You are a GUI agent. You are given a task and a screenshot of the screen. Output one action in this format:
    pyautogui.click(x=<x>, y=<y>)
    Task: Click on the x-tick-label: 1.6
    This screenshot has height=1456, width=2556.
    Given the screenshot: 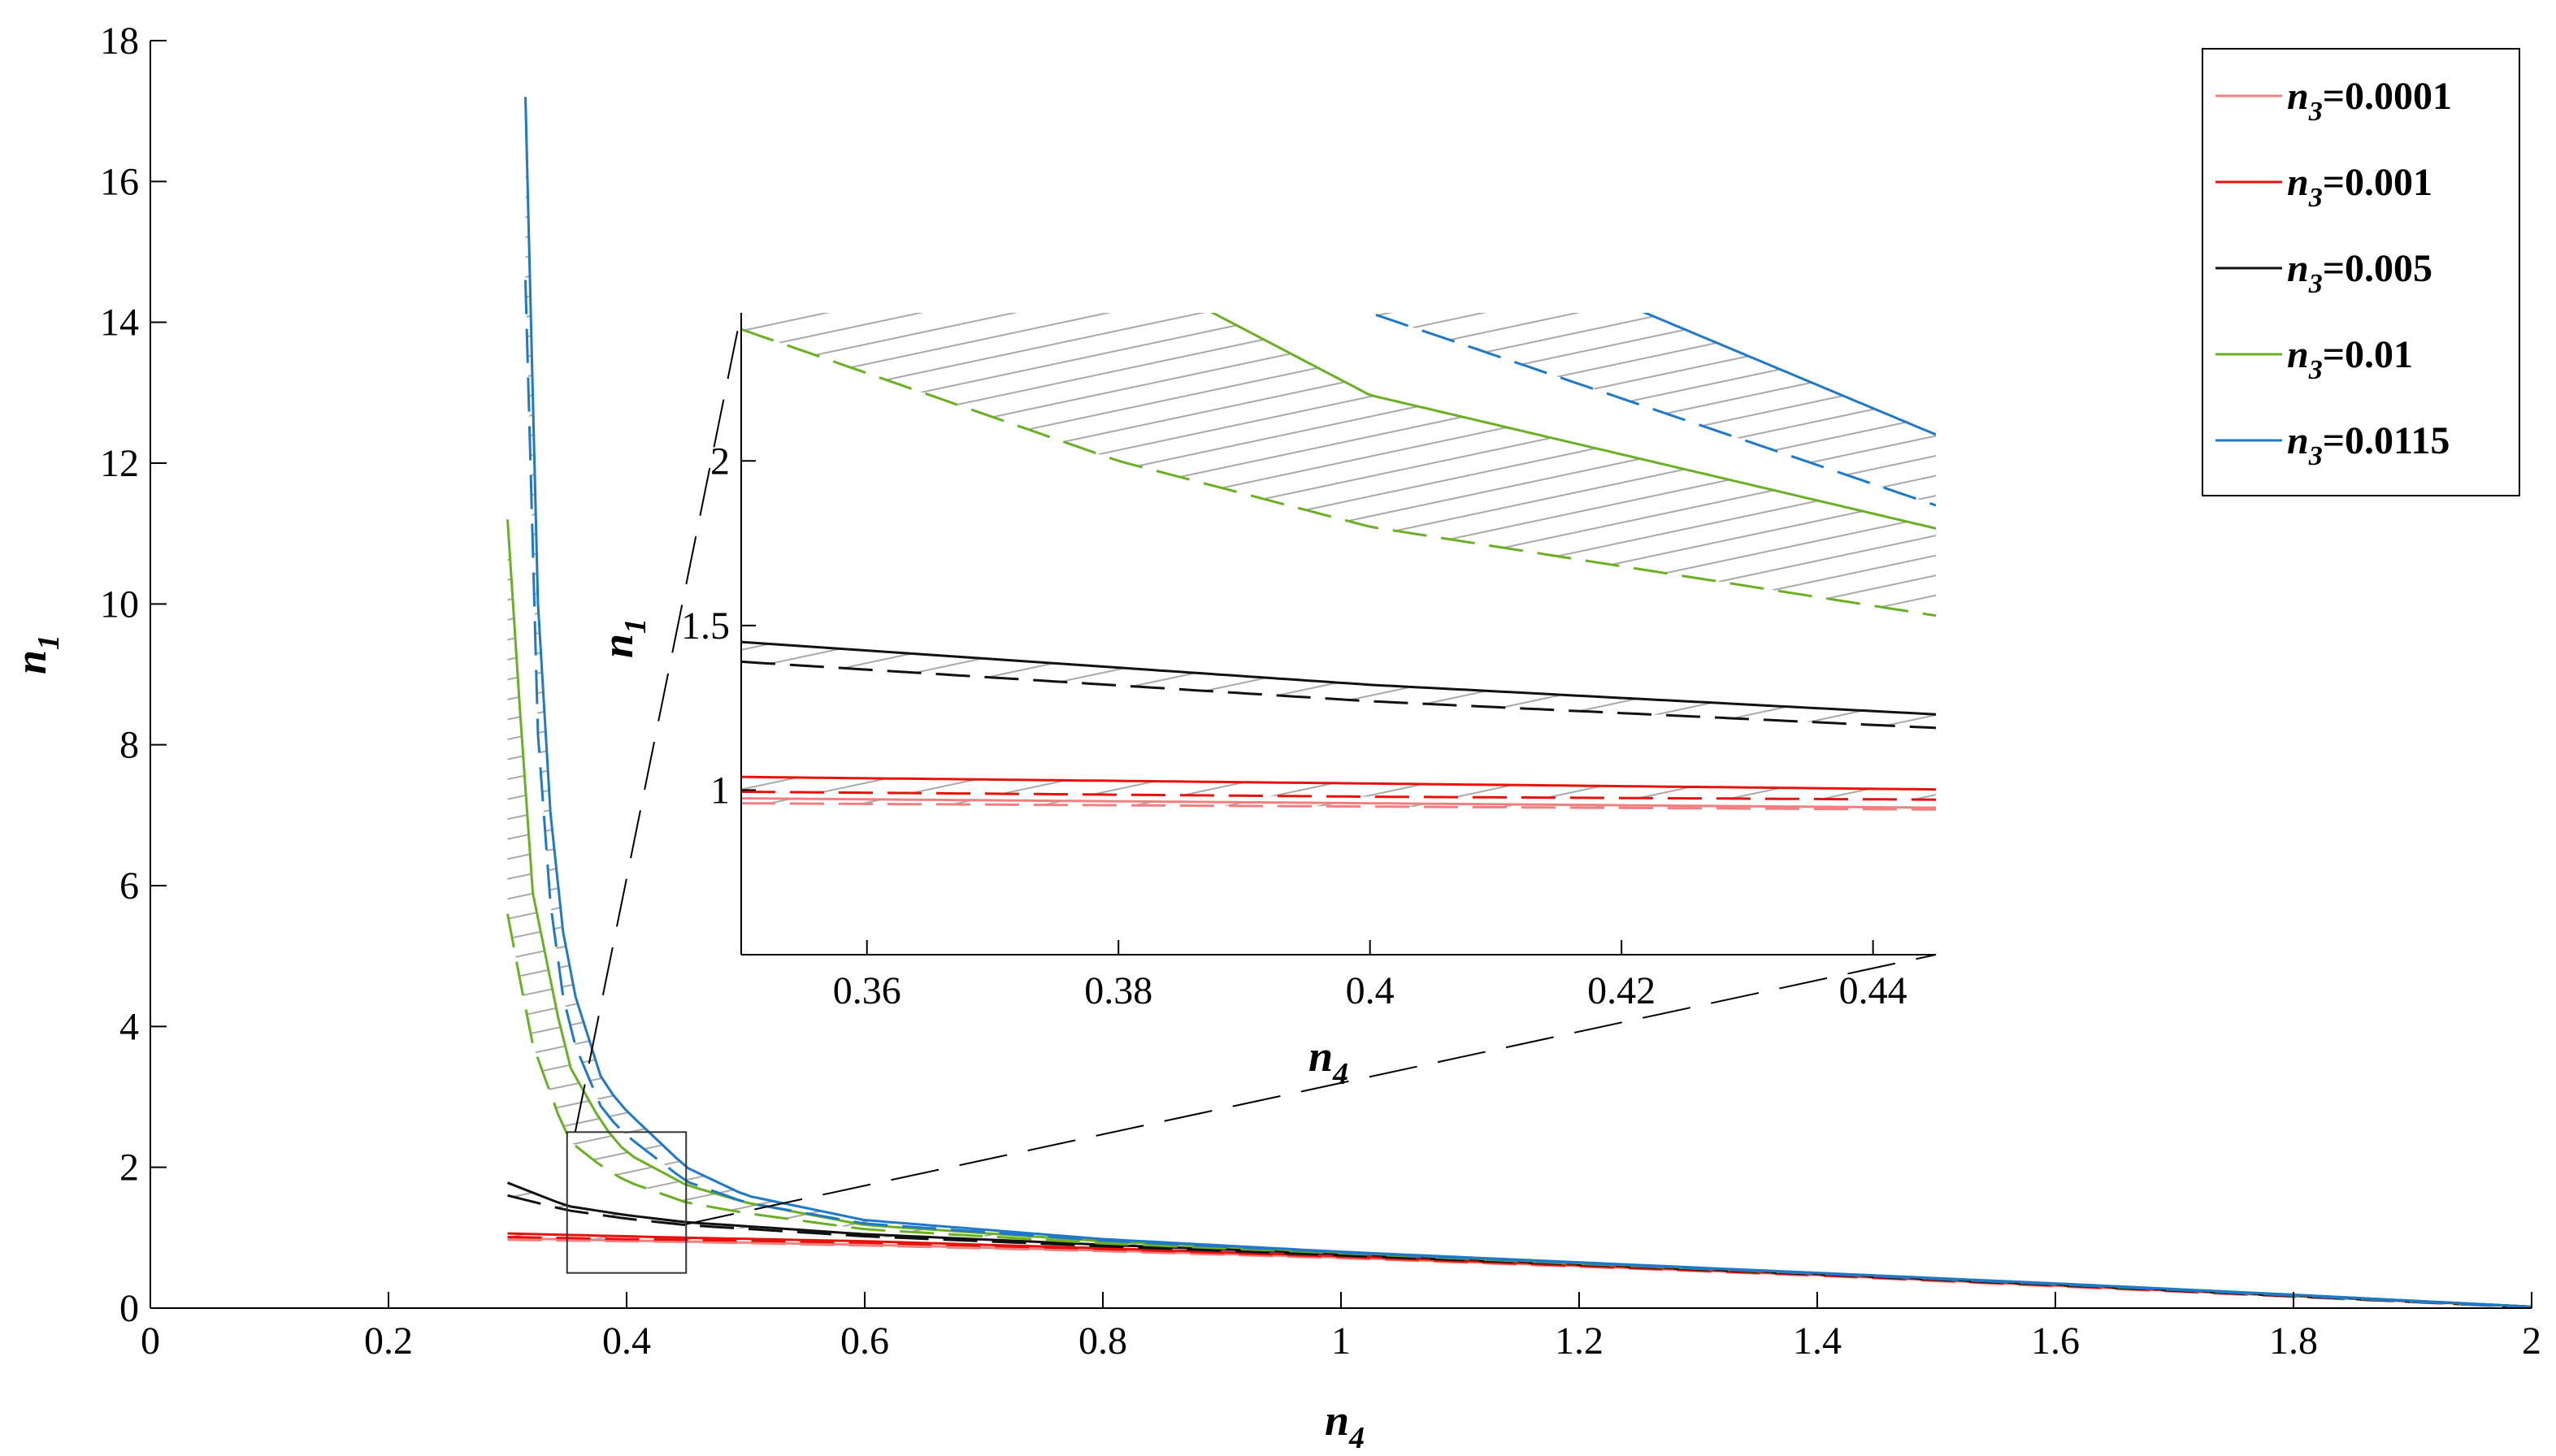 What is the action you would take?
    pyautogui.click(x=2055, y=1341)
    